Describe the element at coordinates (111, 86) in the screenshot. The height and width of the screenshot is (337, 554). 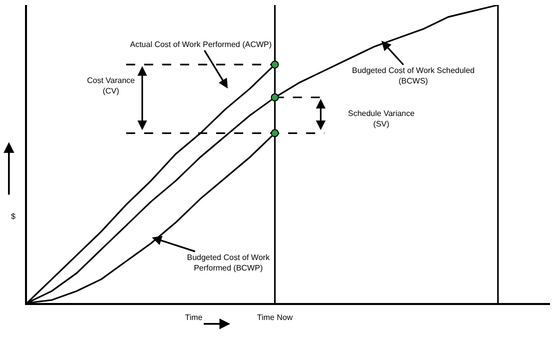
I see `annotation: Cost Varance (CV)` at that location.